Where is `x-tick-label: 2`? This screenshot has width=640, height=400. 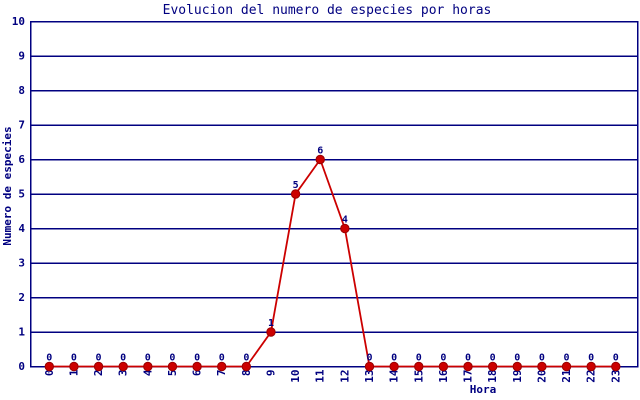 x-tick-label: 2 is located at coordinates (98, 373).